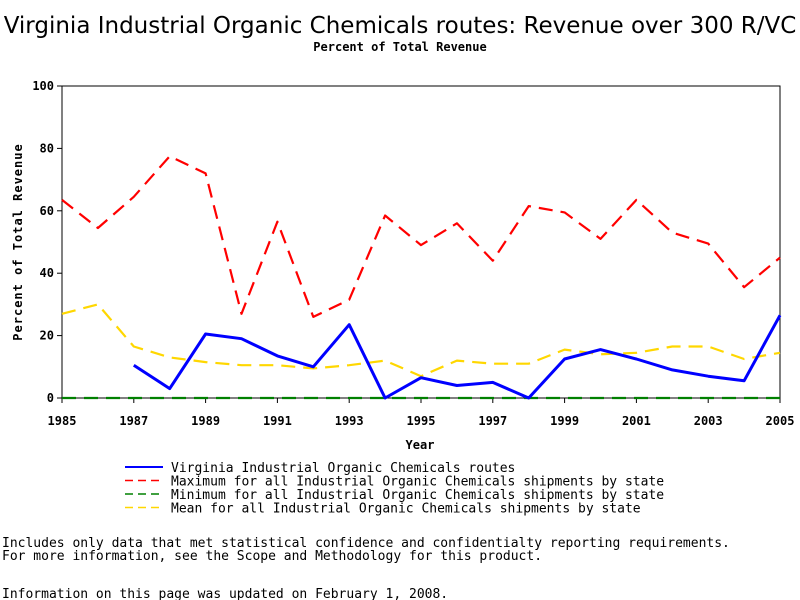 The width and height of the screenshot is (800, 600). Describe the element at coordinates (708, 421) in the screenshot. I see `x-tick-label: 2003` at that location.